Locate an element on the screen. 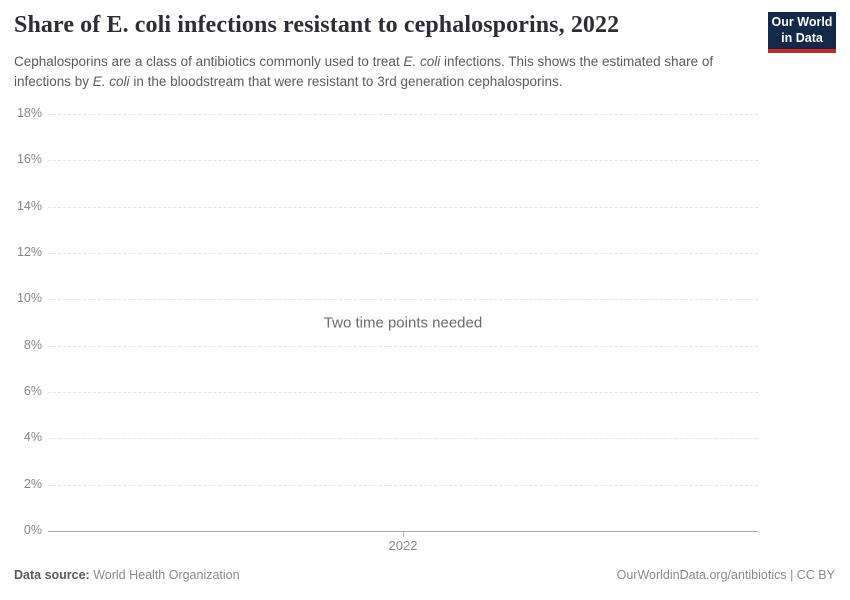  x-axis-tick is located at coordinates (403, 534).